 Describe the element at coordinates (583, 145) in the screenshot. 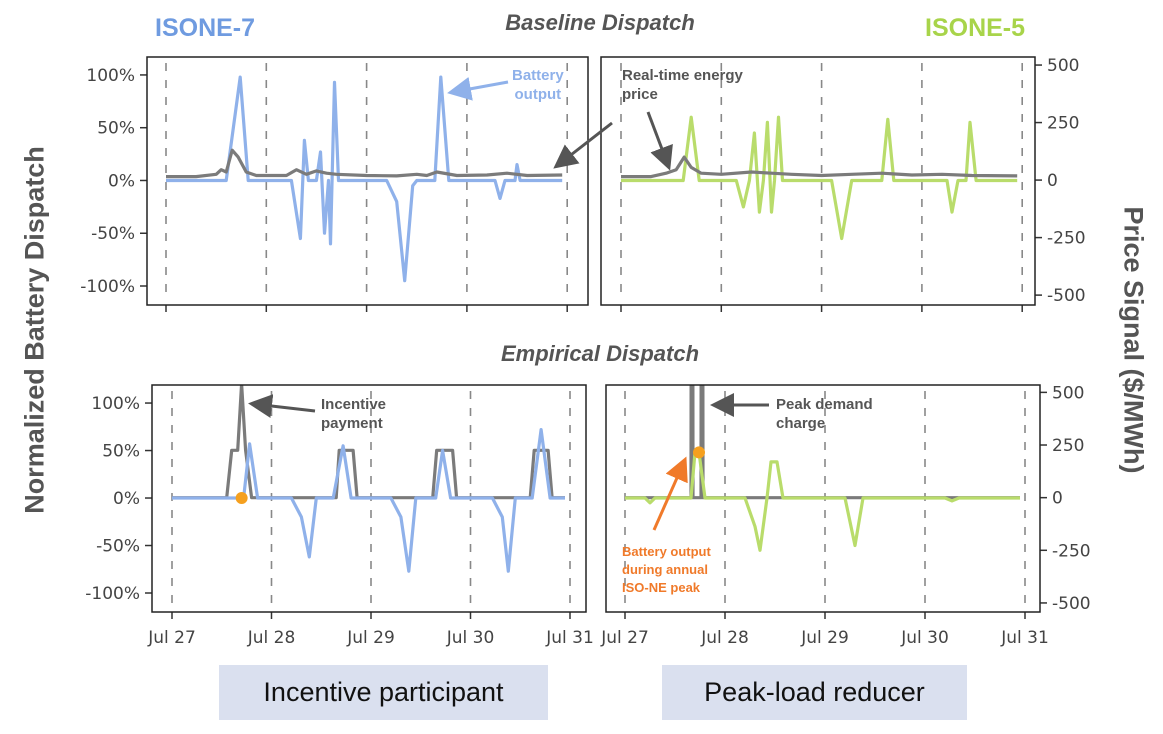

I see `rt-price-arrow-left` at that location.